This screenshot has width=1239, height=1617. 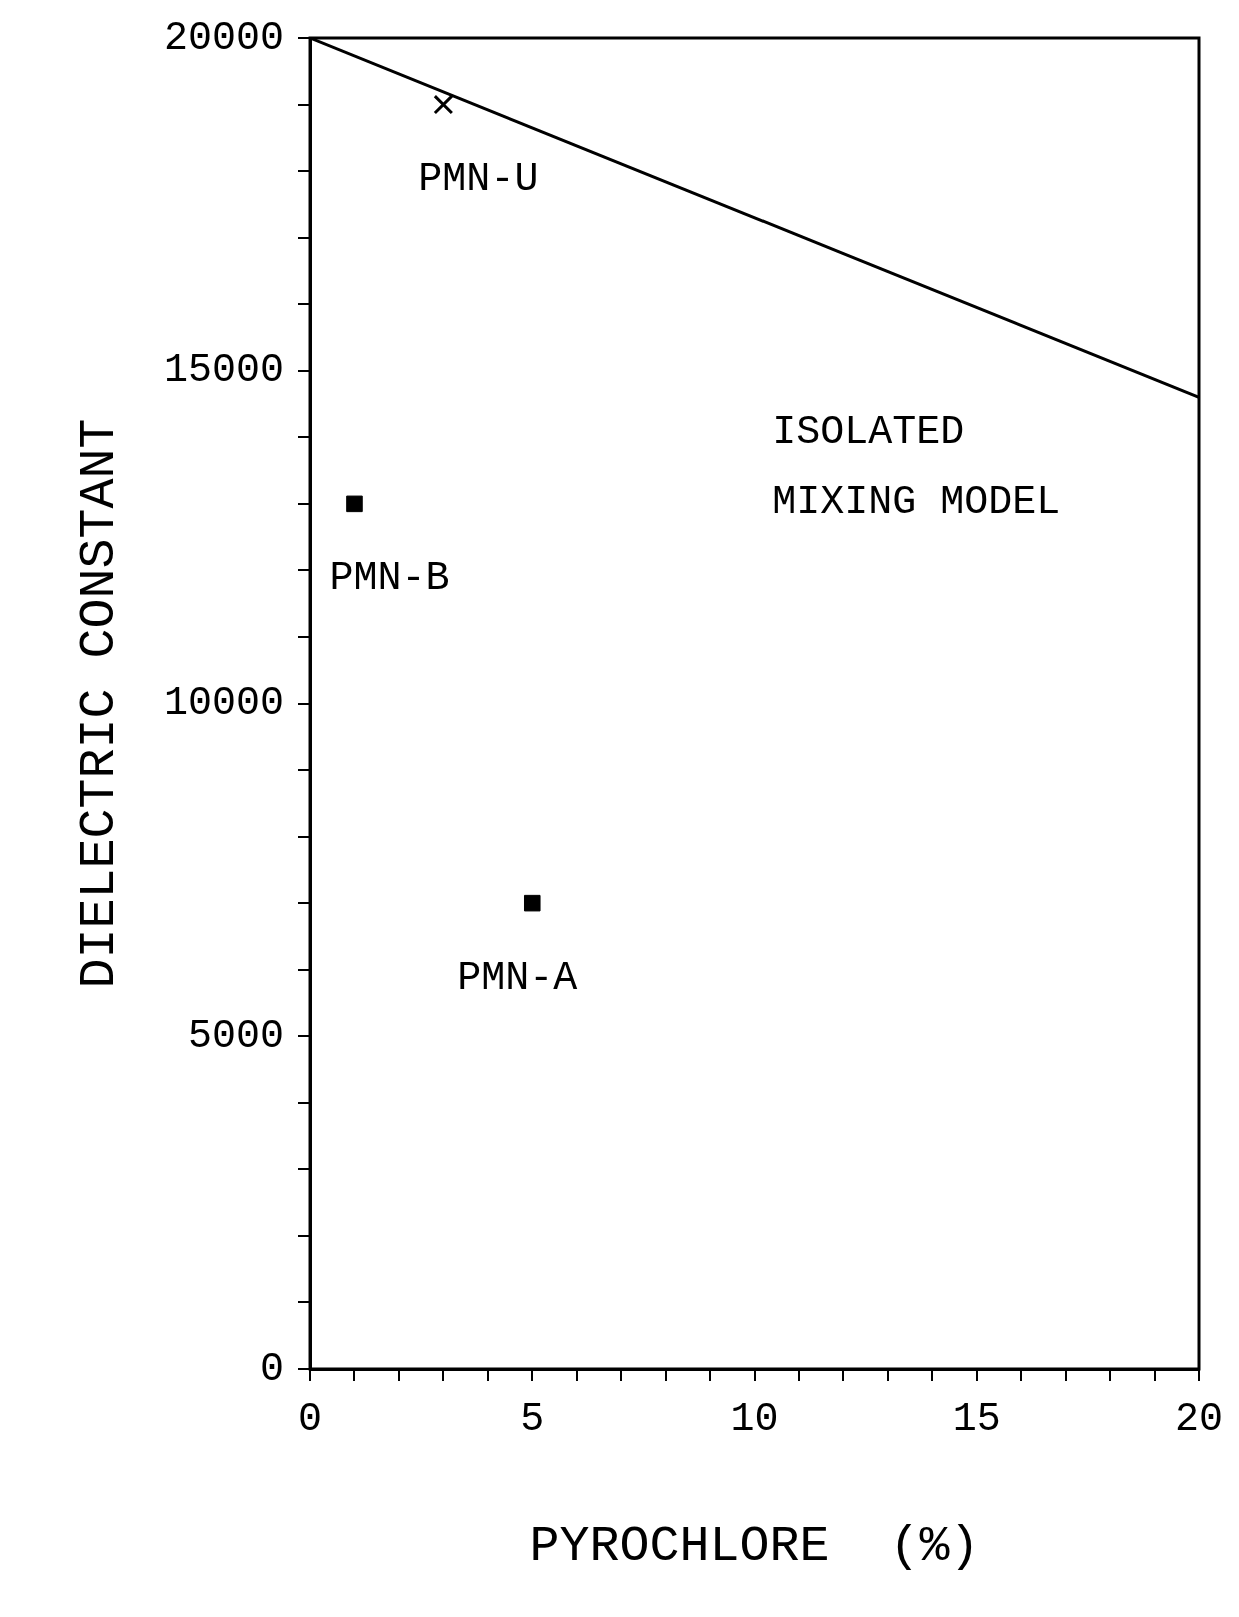 What do you see at coordinates (236, 1036) in the screenshot?
I see `y-tick-label: 5000` at bounding box center [236, 1036].